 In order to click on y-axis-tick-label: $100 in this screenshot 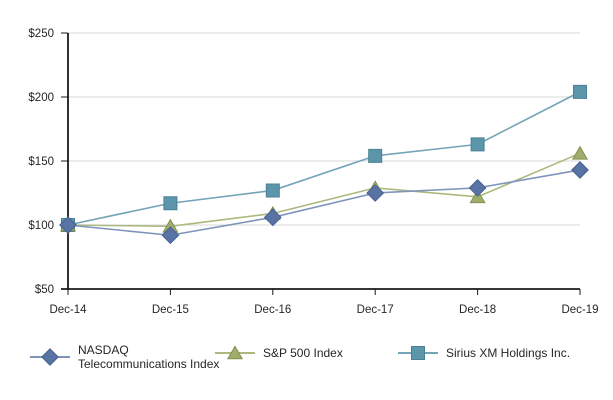, I will do `click(41, 226)`.